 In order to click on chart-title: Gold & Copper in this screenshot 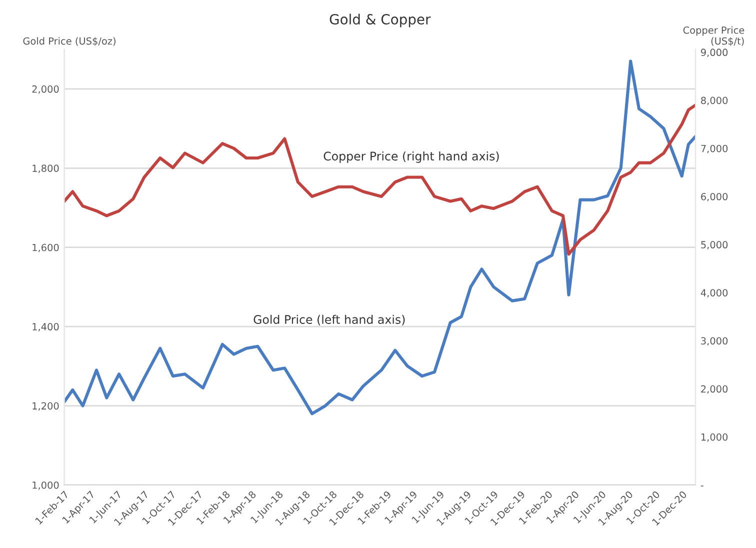, I will do `click(380, 21)`.